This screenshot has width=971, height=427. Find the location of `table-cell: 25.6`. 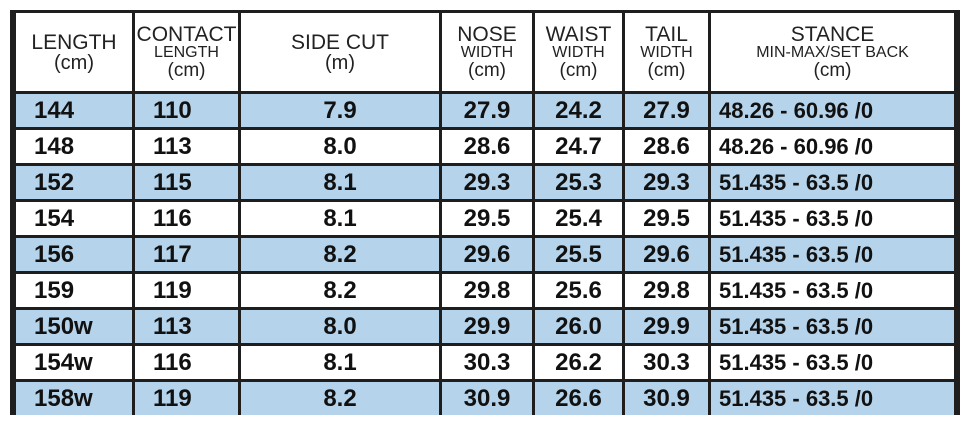

table-cell: 25.6 is located at coordinates (578, 289).